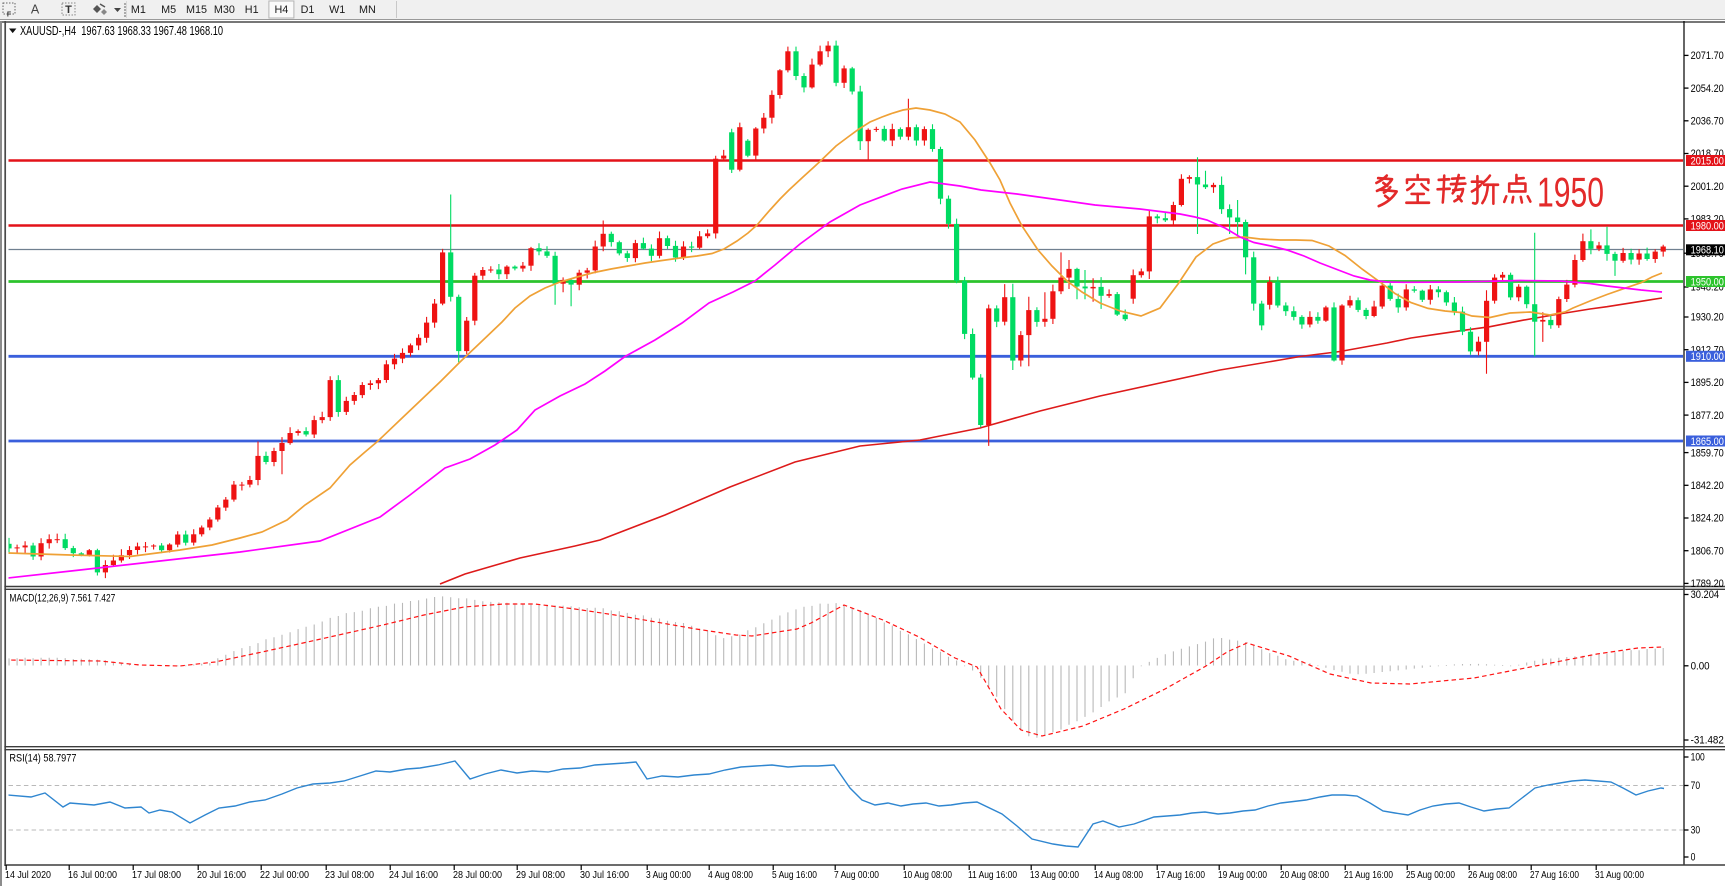  I want to click on svg-text: 1950, so click(1570, 192).